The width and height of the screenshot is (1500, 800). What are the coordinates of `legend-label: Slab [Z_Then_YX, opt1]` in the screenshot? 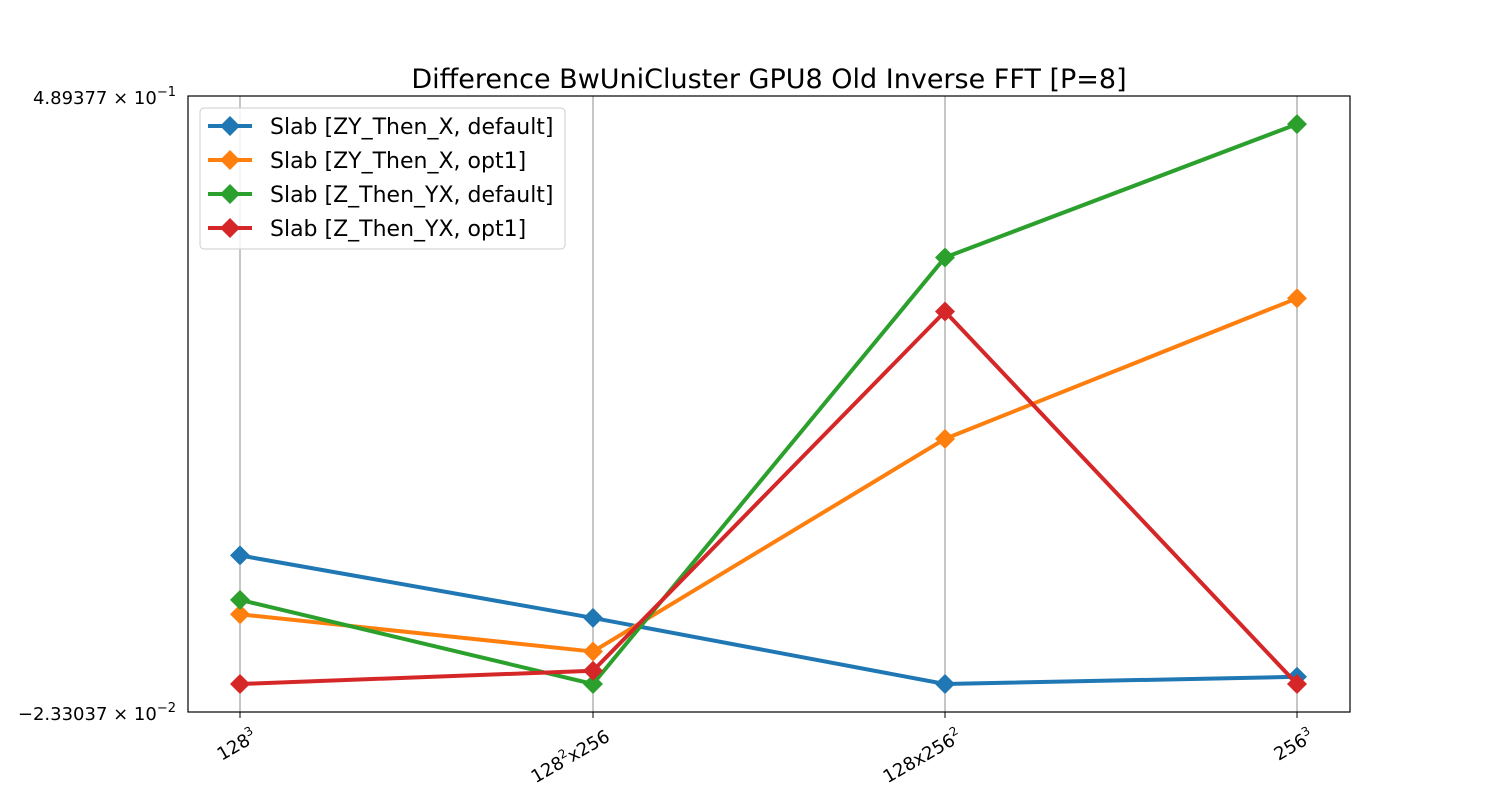 It's located at (398, 229).